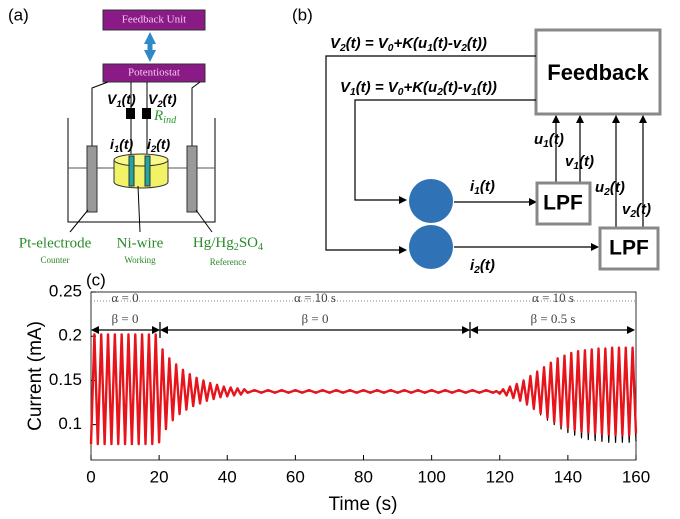 Image resolution: width=680 pixels, height=519 pixels. I want to click on x-tick-label: 160, so click(636, 476).